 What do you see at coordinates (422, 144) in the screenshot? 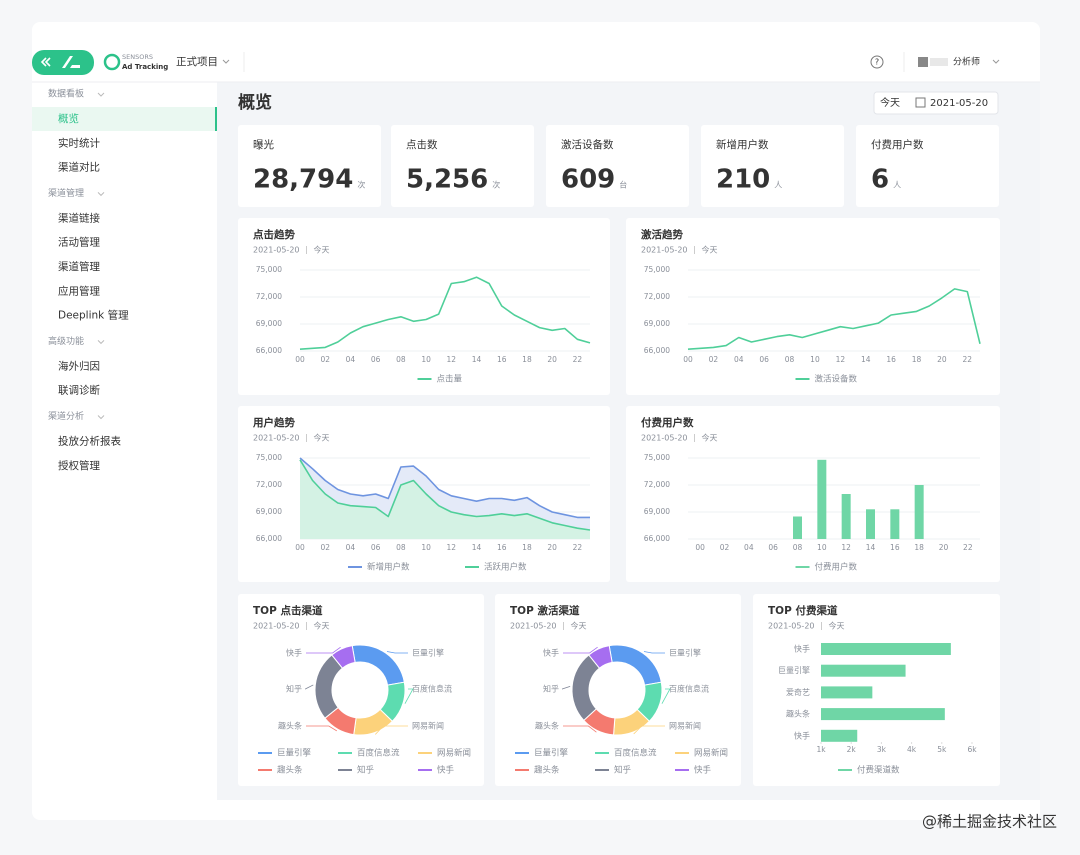
I see `kpi-label: 点击数` at bounding box center [422, 144].